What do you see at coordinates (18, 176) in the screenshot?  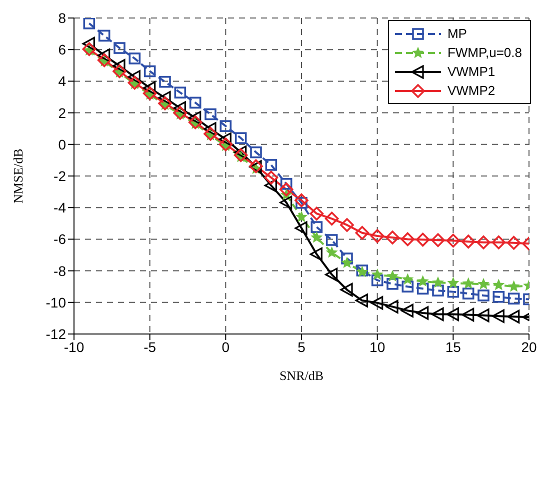 I see `y-axis-title: NMSE/dB` at bounding box center [18, 176].